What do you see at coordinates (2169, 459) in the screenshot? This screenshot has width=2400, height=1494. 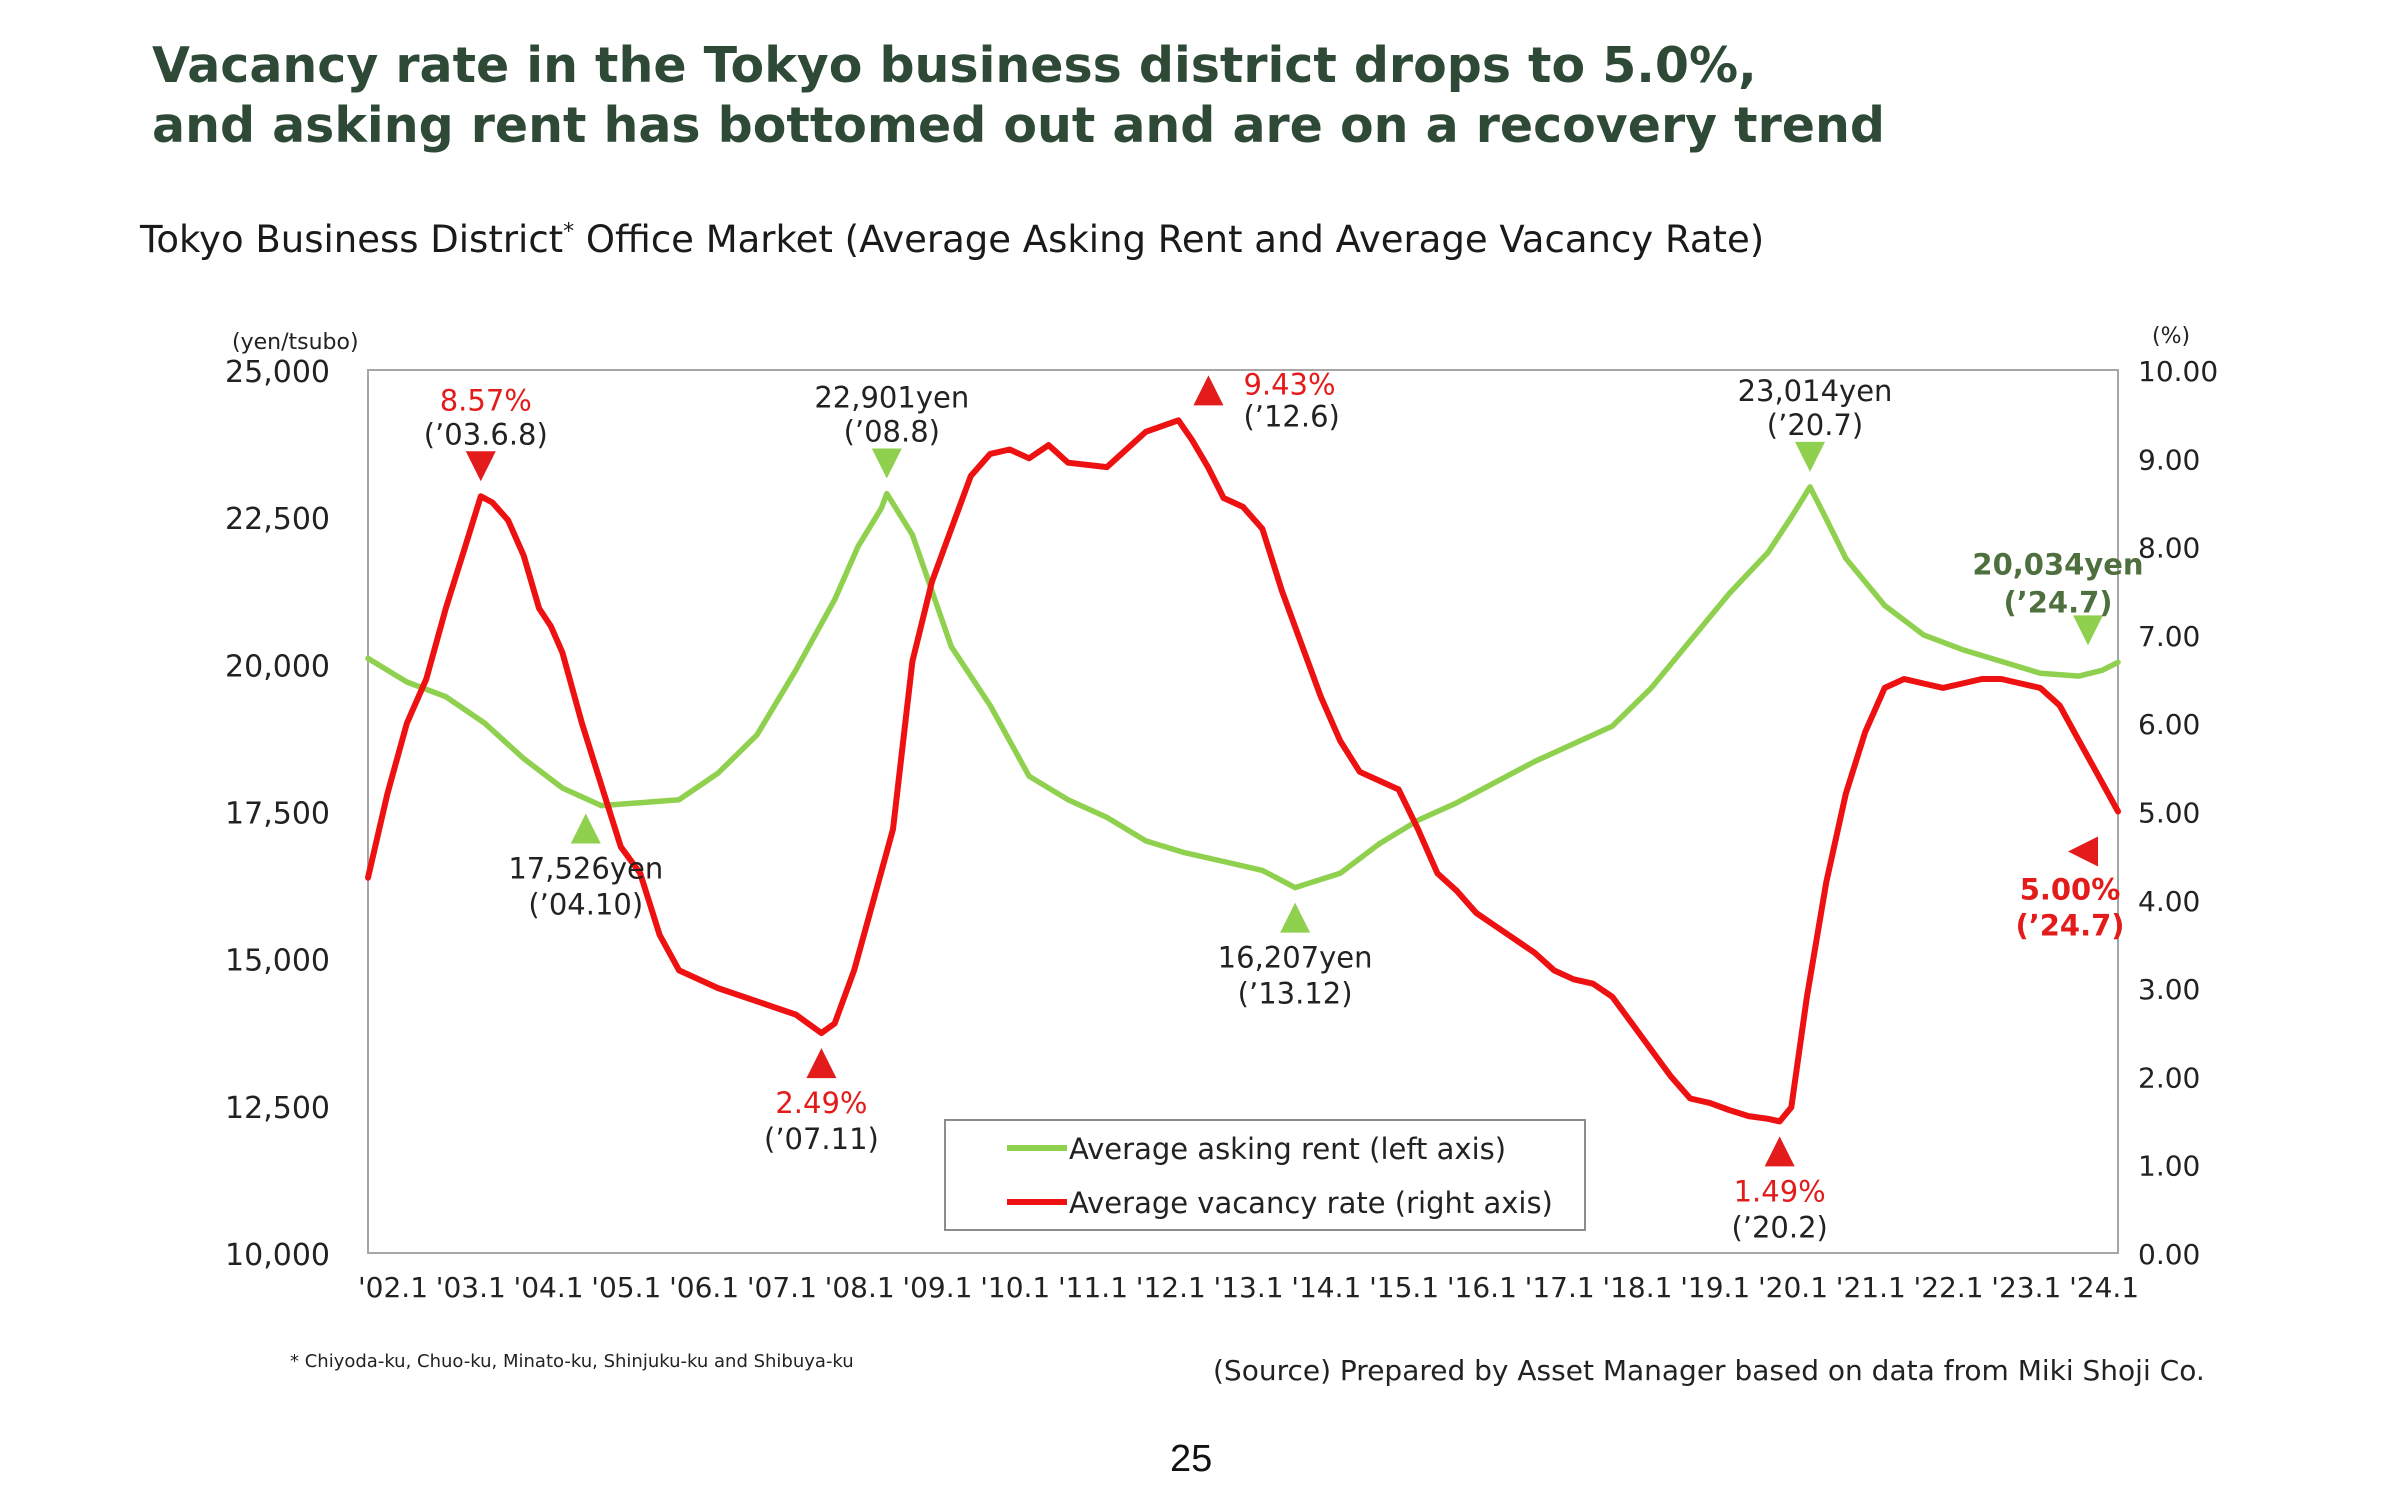 I see `right-axis-tick-label: 9.00` at bounding box center [2169, 459].